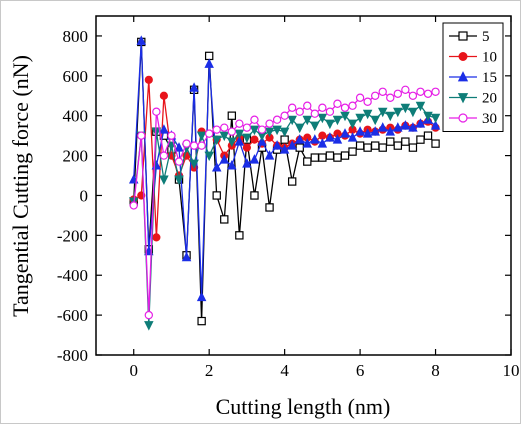 The width and height of the screenshot is (521, 425). Describe the element at coordinates (209, 370) in the screenshot. I see `x-tick-label: 2` at that location.